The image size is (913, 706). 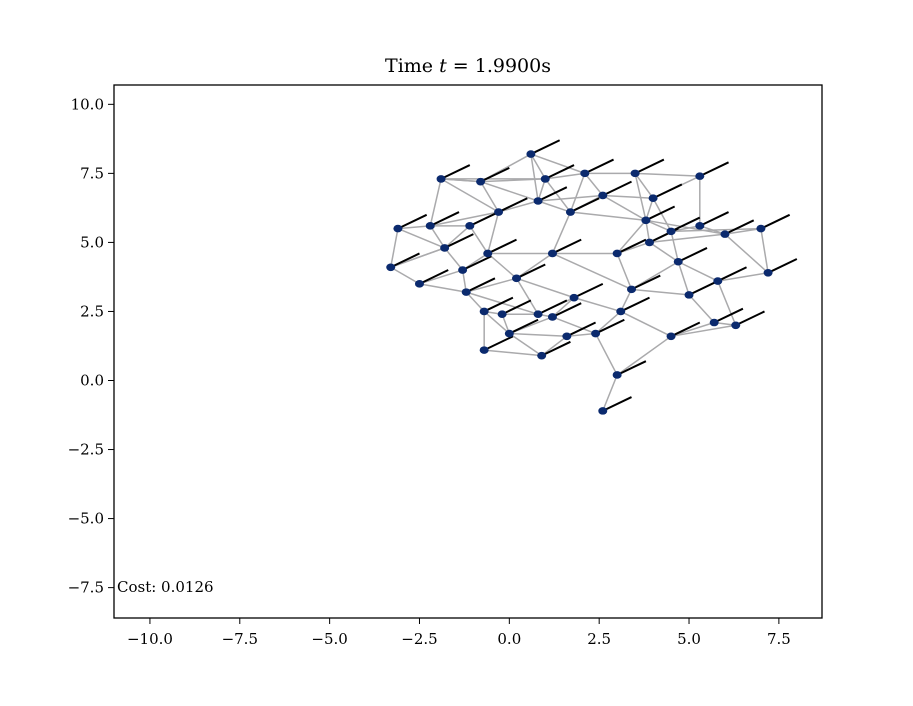 What do you see at coordinates (509, 639) in the screenshot?
I see `x-tick-label: 0.0` at bounding box center [509, 639].